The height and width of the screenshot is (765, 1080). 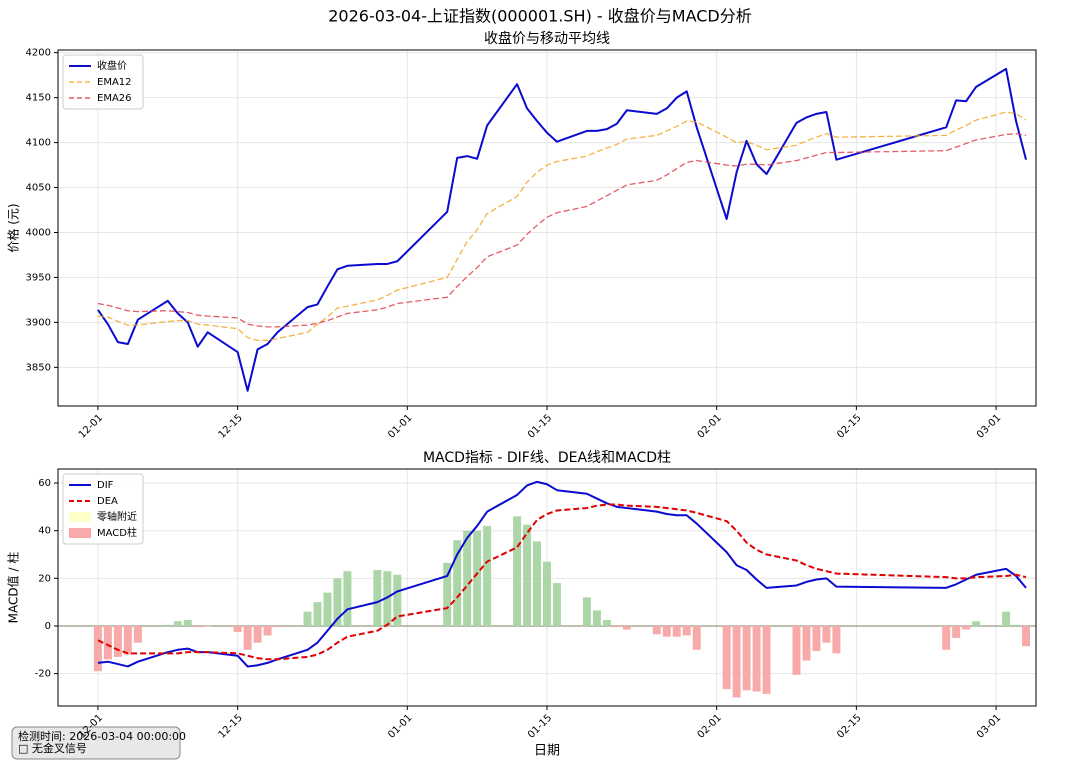 What do you see at coordinates (43, 674) in the screenshot?
I see `y-tick-label: -20` at bounding box center [43, 674].